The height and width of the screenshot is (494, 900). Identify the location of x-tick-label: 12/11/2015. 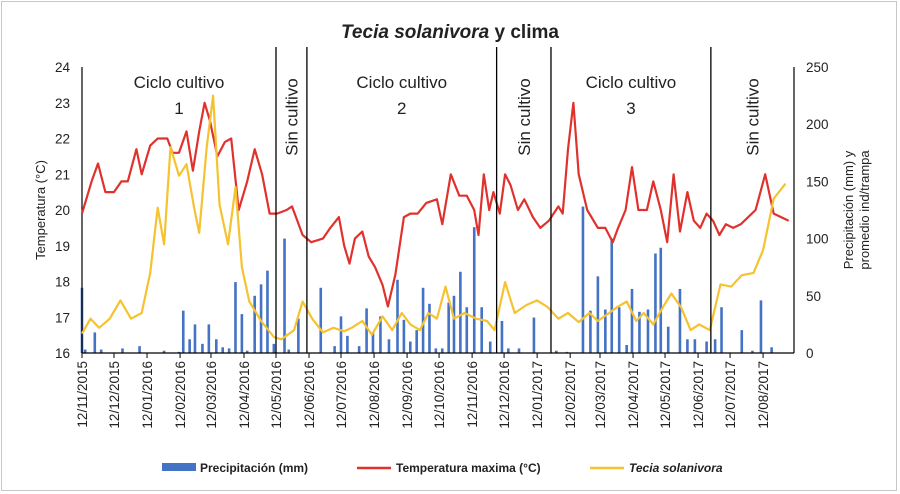
(82, 394).